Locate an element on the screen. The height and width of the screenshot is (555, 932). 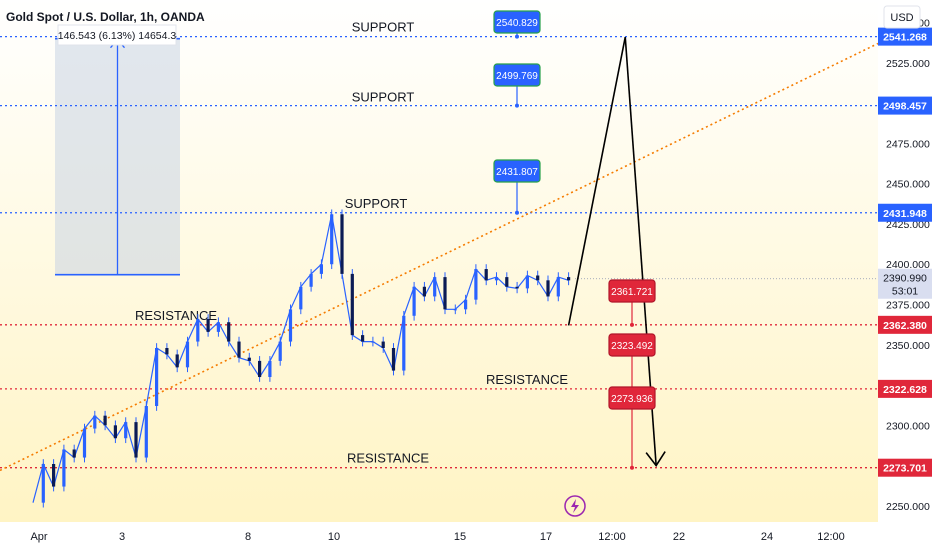
y-tick-label: 2300.000 is located at coordinates (908, 426).